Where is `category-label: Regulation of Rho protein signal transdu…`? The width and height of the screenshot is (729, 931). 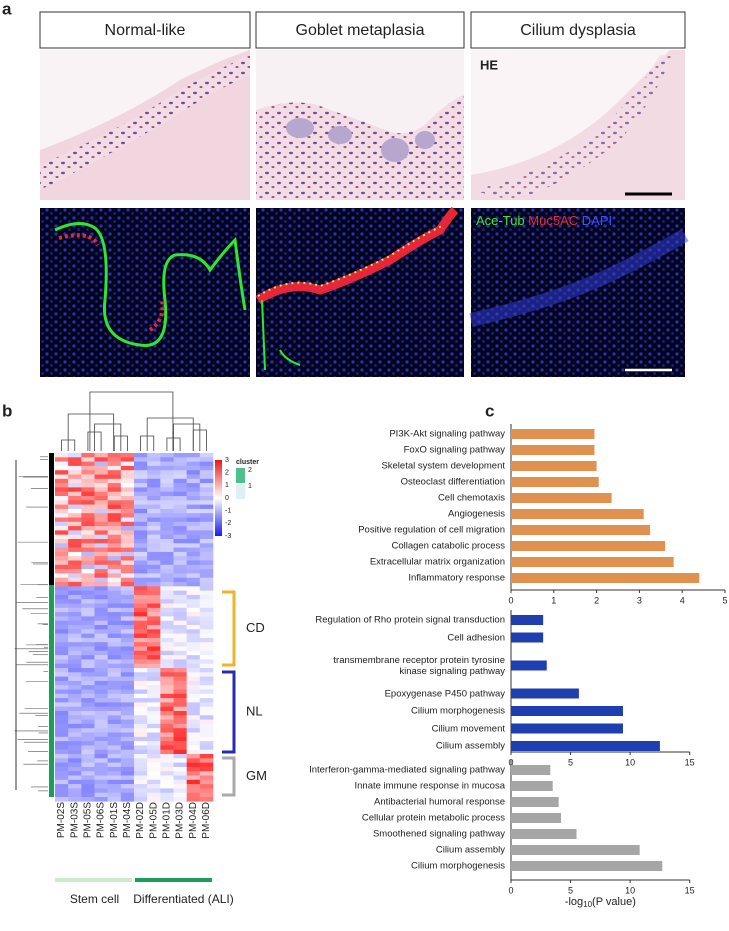
category-label: Regulation of Rho protein signal transdu… is located at coordinates (410, 620).